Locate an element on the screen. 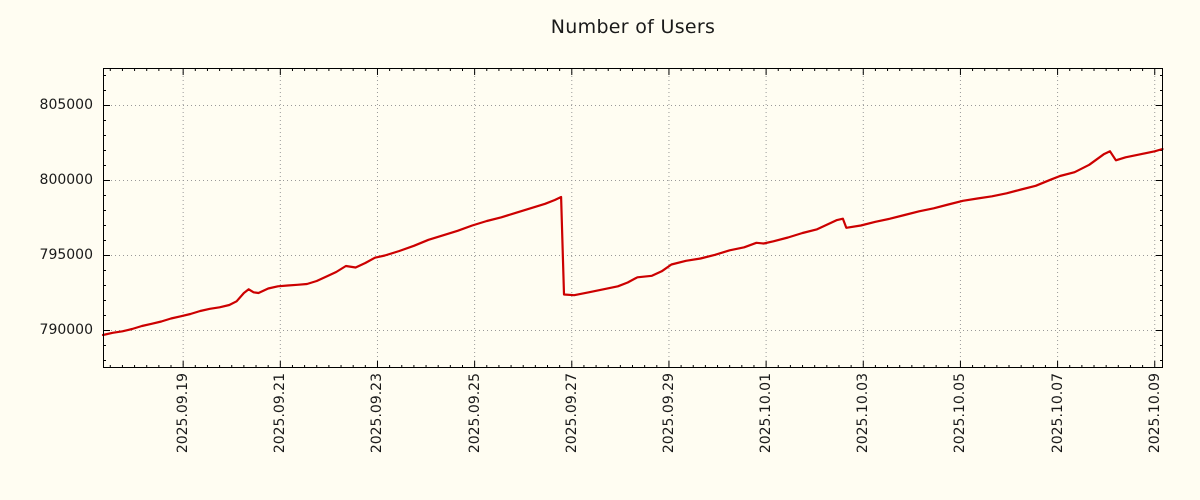  x-tick-label: 2025.10.05 is located at coordinates (960, 413).